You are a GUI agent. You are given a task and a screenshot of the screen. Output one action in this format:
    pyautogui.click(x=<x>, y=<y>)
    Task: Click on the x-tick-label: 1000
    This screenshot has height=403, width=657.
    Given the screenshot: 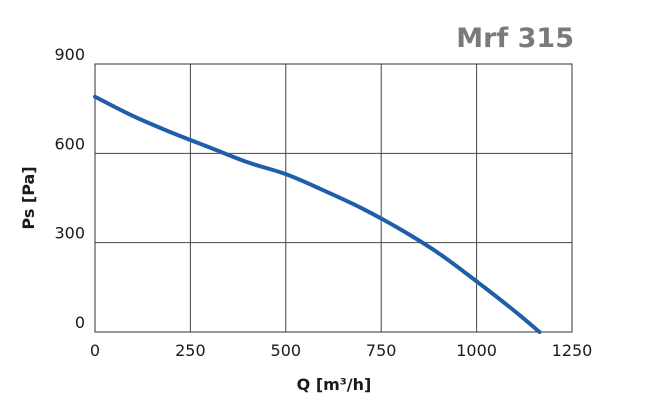 What is the action you would take?
    pyautogui.click(x=476, y=350)
    